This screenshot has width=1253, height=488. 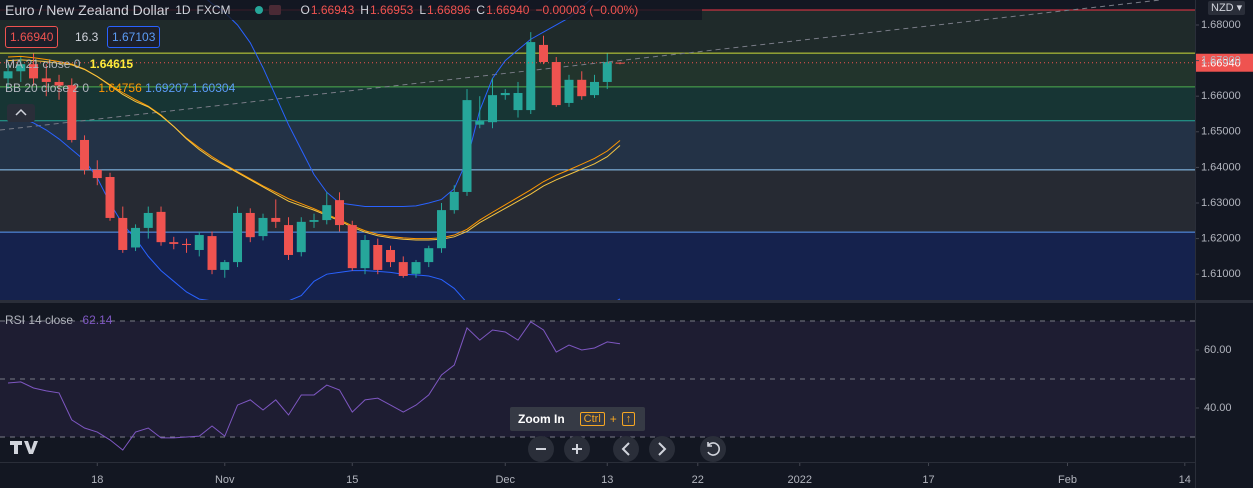 I want to click on zoom-tooltip: Zoom In Ctrl + ↑, so click(x=577, y=419).